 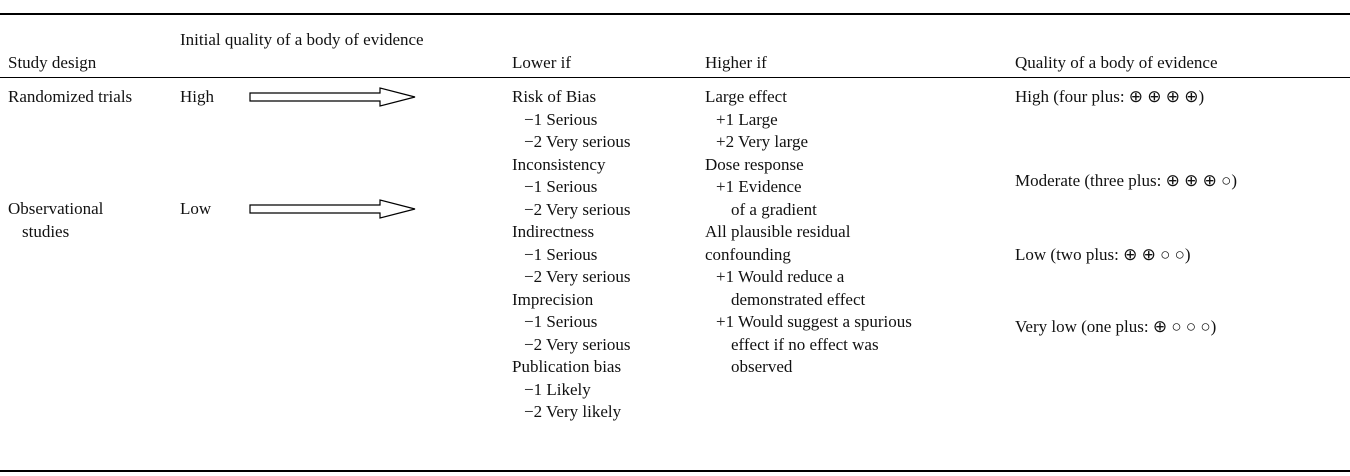 I want to click on header-cell: Initial quality of a body of evidence, so click(x=302, y=39).